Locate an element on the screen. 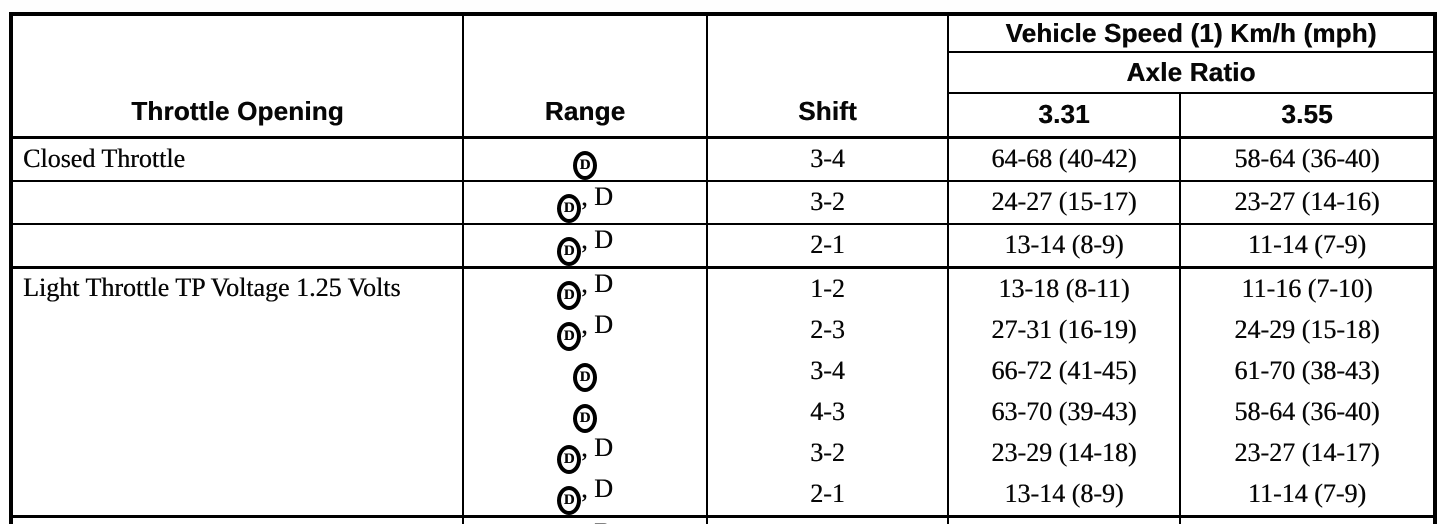 This screenshot has width=1440, height=524. table-row: D, D 3-2 23-29 (14-18) 23-27 (14-17) is located at coordinates (723, 453).